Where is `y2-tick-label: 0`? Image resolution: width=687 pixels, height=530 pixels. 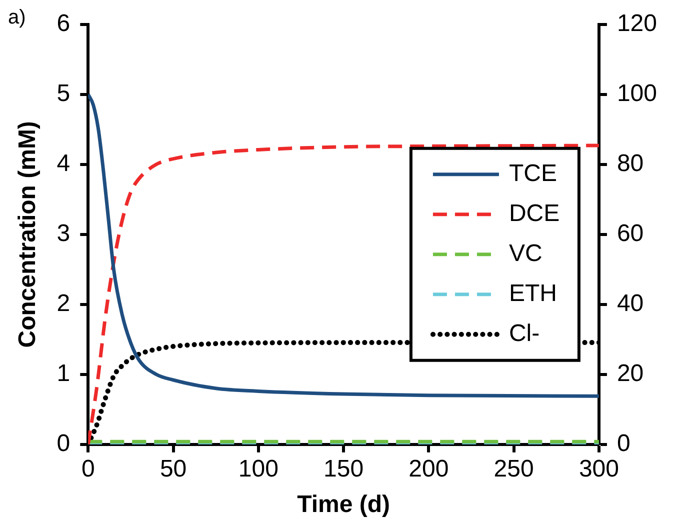
y2-tick-label: 0 is located at coordinates (623, 444).